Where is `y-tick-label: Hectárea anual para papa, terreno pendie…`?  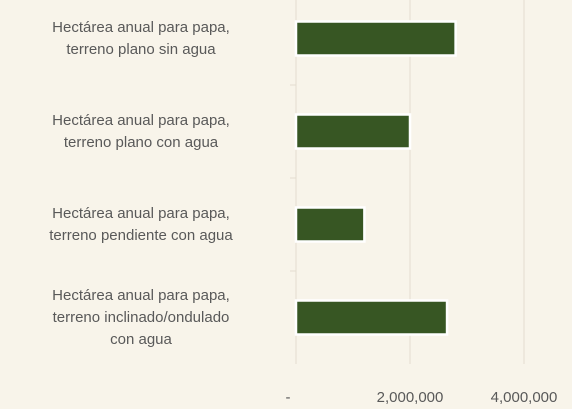
y-tick-label: Hectárea anual para papa, terreno pendie… is located at coordinates (141, 224).